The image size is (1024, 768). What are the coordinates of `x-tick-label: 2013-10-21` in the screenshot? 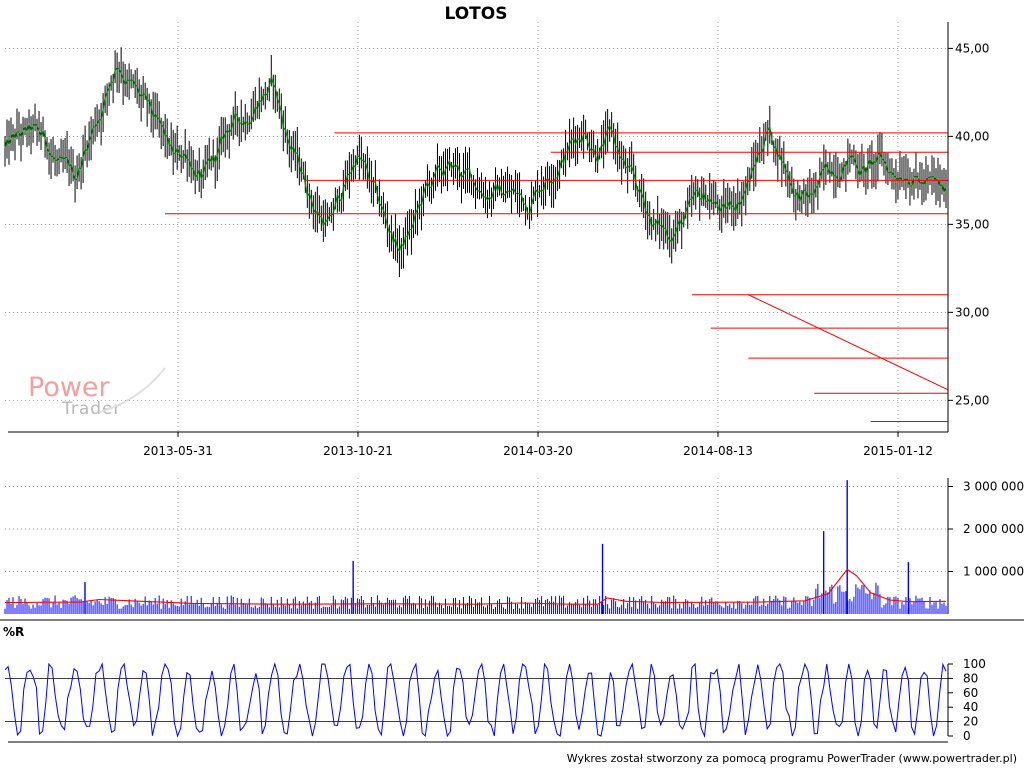 It's located at (358, 451).